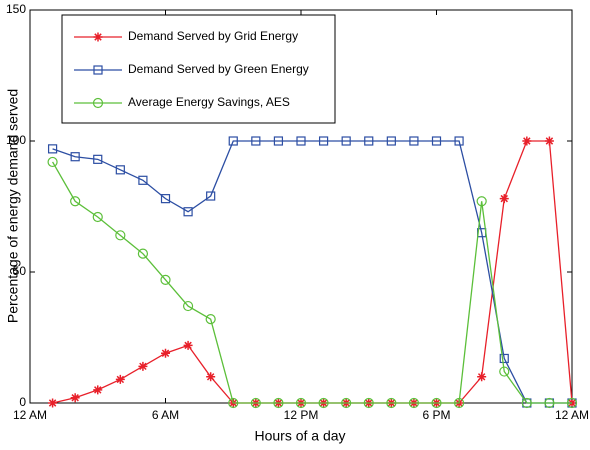 The width and height of the screenshot is (590, 450). What do you see at coordinates (299, 436) in the screenshot?
I see `x-axis-label: Hours of a day` at bounding box center [299, 436].